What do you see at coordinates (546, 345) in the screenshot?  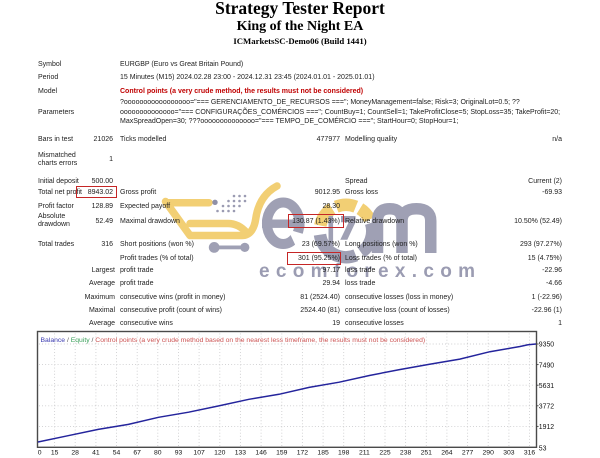 I see `svg-text: 9350` at bounding box center [546, 345].